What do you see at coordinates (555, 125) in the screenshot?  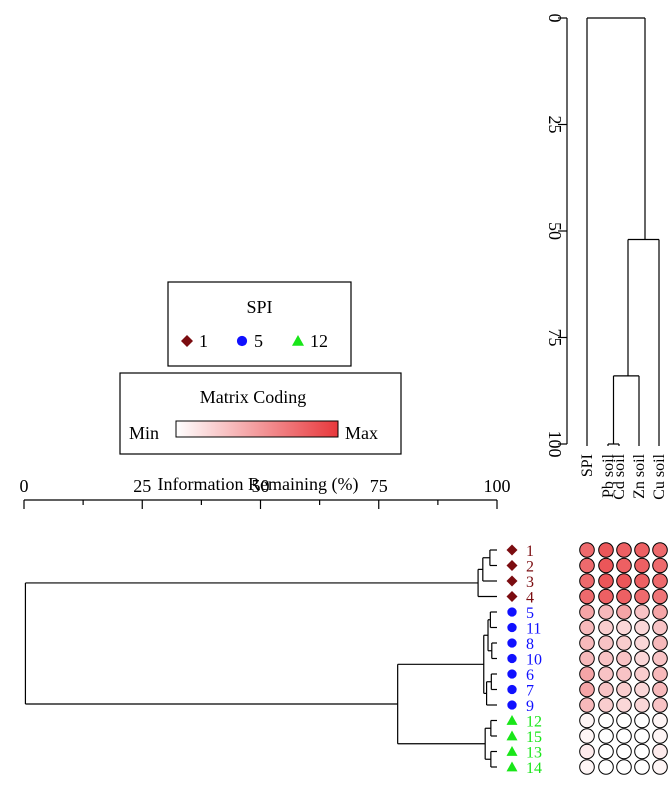 I see `top-axis-tick-label: 25` at bounding box center [555, 125].